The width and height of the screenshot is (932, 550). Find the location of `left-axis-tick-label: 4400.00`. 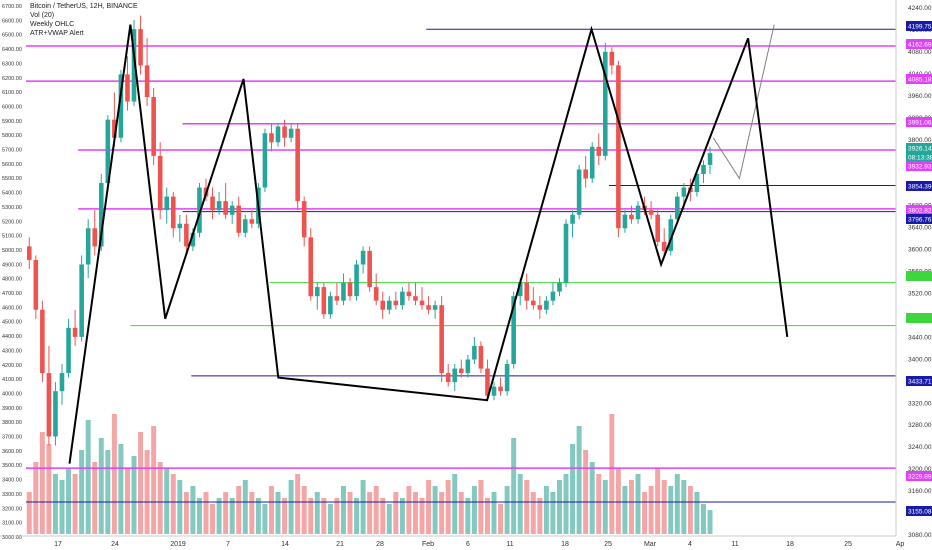

left-axis-tick-label: 4400.00 is located at coordinates (12, 337).